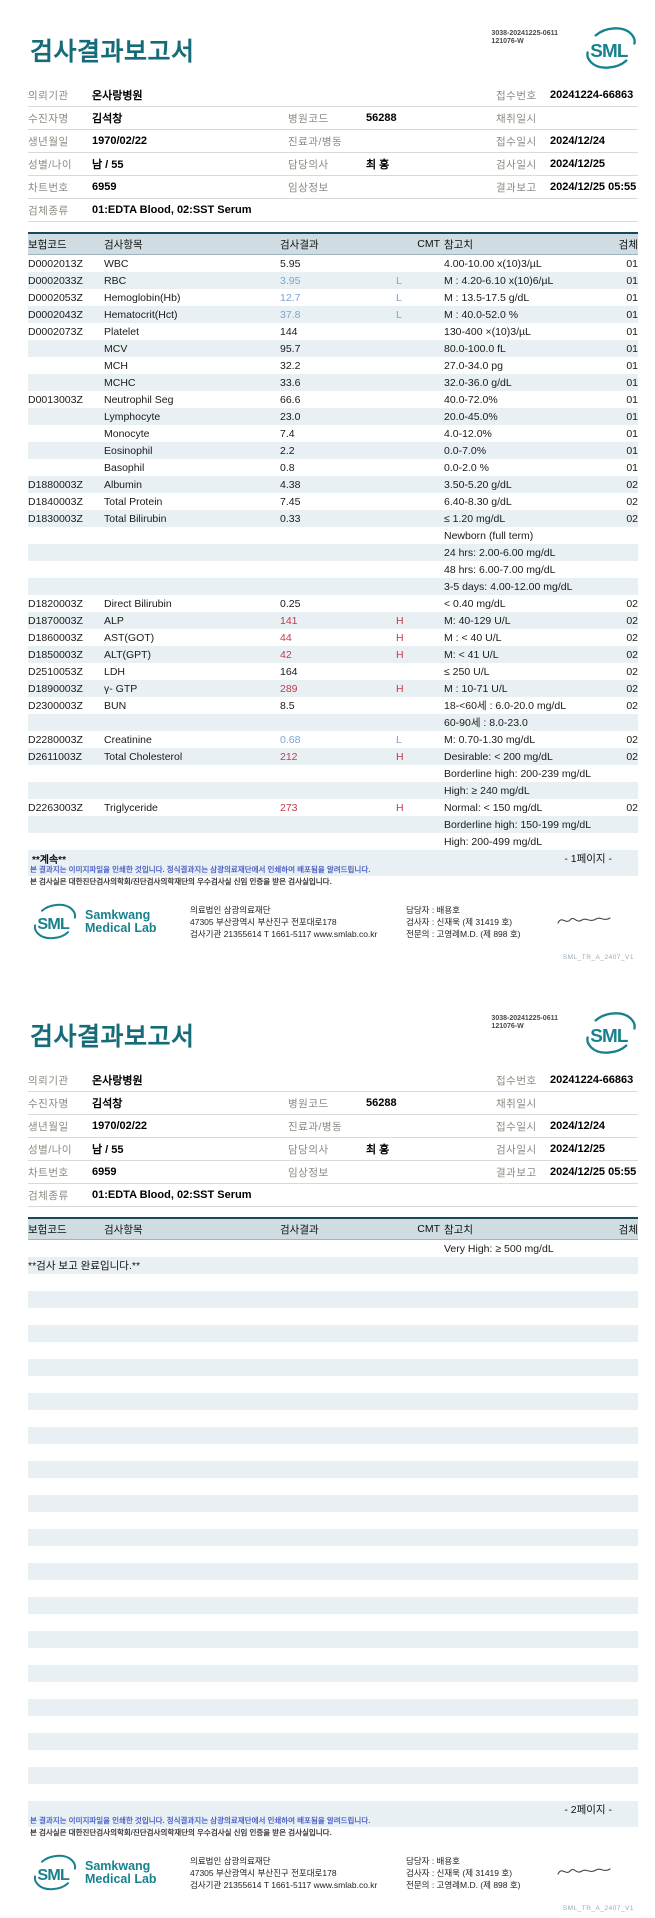 Image resolution: width=655 pixels, height=1918 pixels. What do you see at coordinates (433, 910) in the screenshot?
I see `staff-manager: 담당자 : 배용호` at bounding box center [433, 910].